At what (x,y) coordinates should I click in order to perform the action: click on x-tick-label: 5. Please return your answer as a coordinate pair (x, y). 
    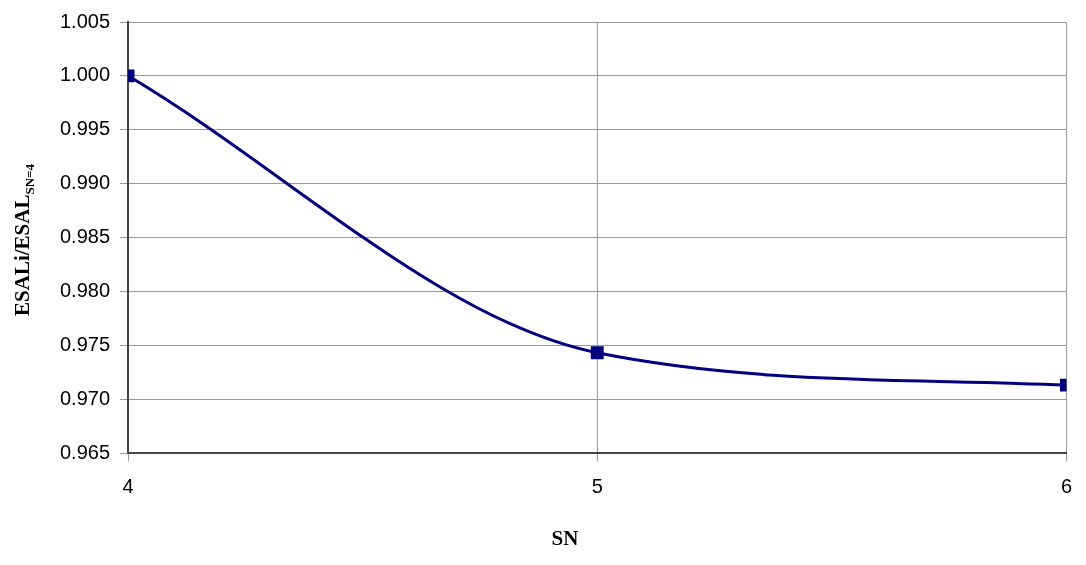
    Looking at the image, I should click on (597, 485).